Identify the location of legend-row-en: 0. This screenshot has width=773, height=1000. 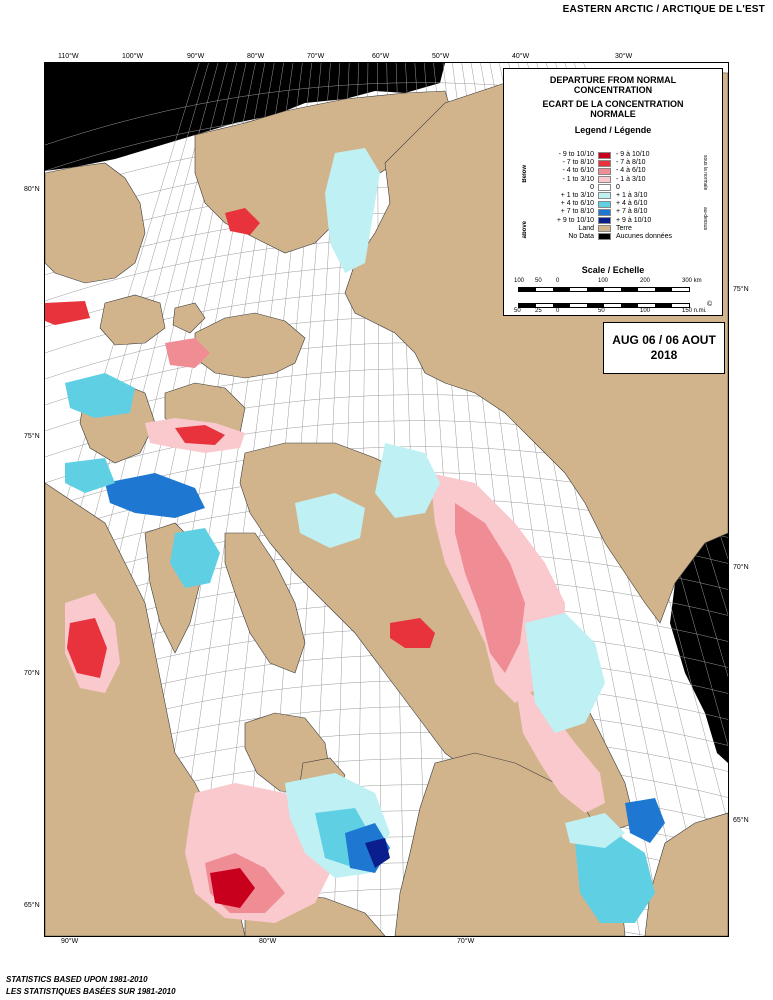
(592, 187).